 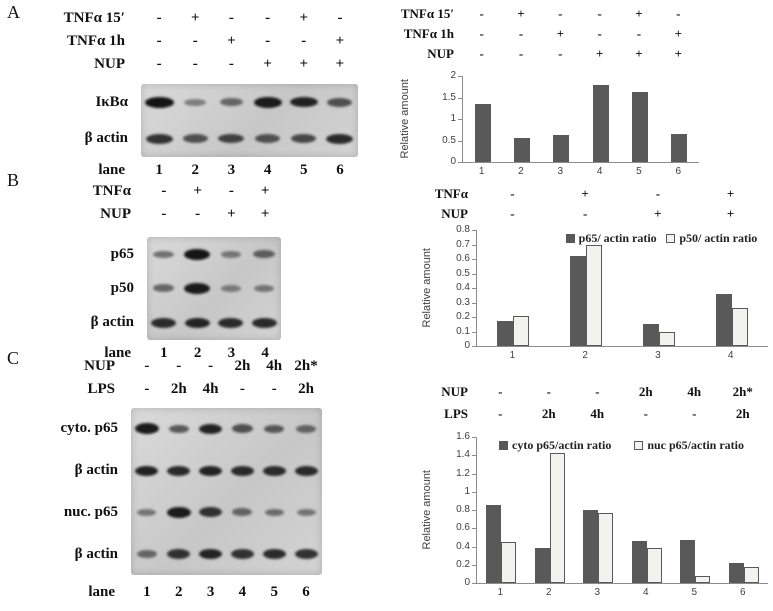 What do you see at coordinates (570, 238) in the screenshot?
I see `legend-swatch` at bounding box center [570, 238].